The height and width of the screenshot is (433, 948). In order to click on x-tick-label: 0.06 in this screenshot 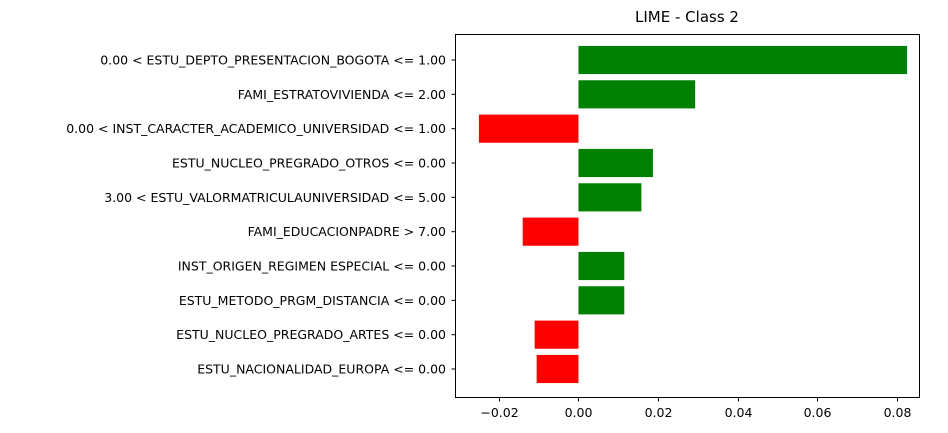, I will do `click(818, 412)`.